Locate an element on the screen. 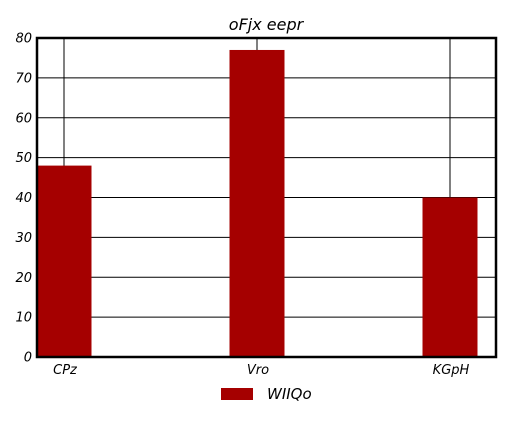 The image size is (511, 438). chart-title: oFjx eepr is located at coordinates (267, 24).